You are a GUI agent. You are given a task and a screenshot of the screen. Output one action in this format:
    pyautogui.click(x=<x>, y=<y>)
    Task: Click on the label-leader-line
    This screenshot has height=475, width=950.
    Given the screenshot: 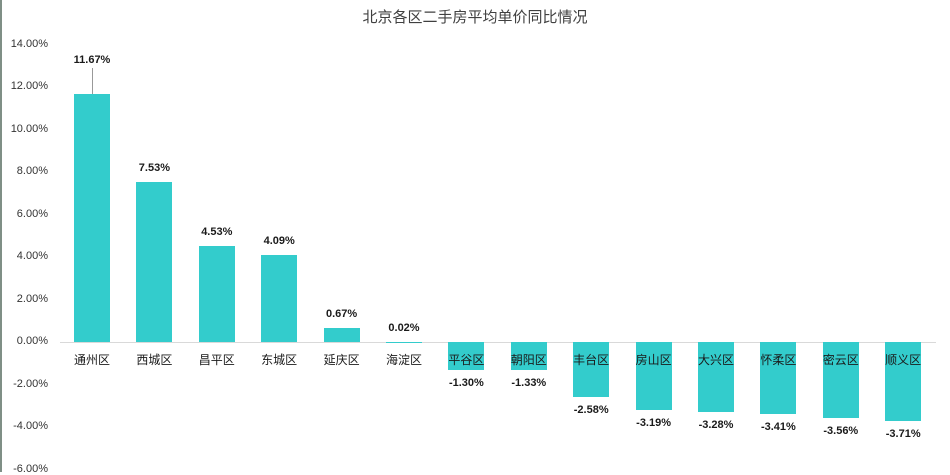 What is the action you would take?
    pyautogui.click(x=92, y=81)
    